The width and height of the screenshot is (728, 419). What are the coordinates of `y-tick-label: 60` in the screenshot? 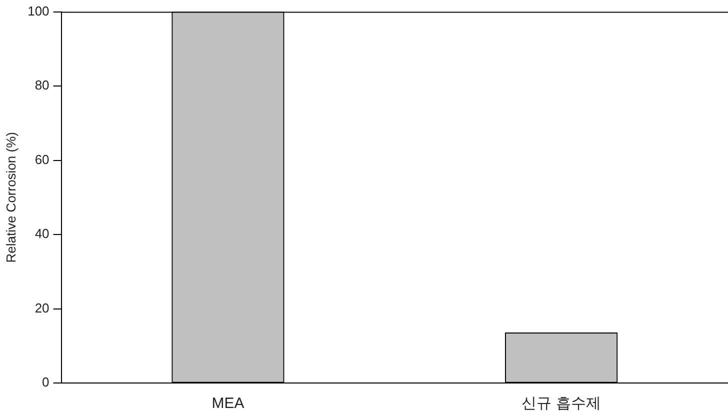 It's located at (42, 159).